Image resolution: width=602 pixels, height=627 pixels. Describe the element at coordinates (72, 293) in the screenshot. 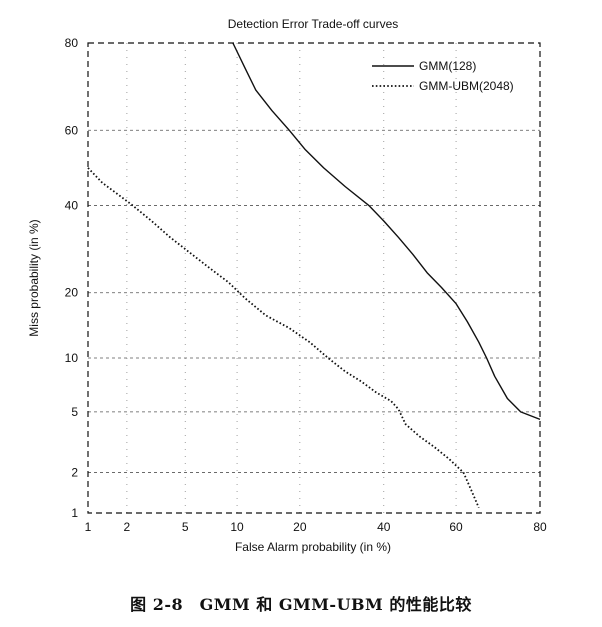

I see `y-tick-label: 20` at that location.